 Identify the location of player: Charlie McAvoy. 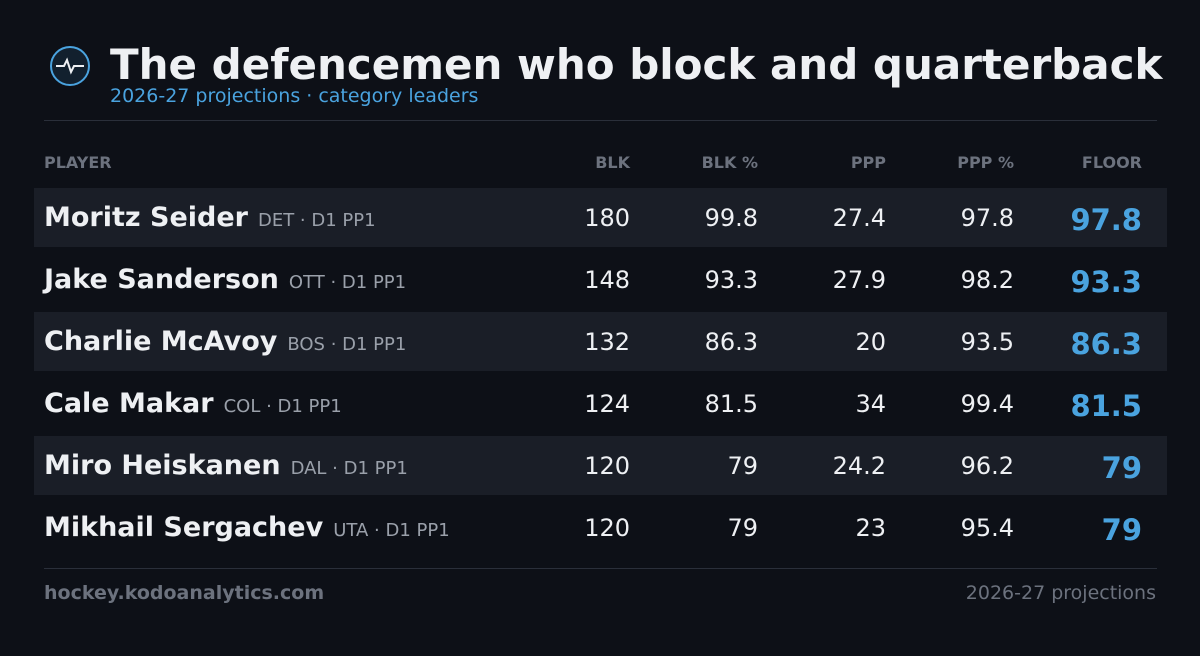
(161, 341).